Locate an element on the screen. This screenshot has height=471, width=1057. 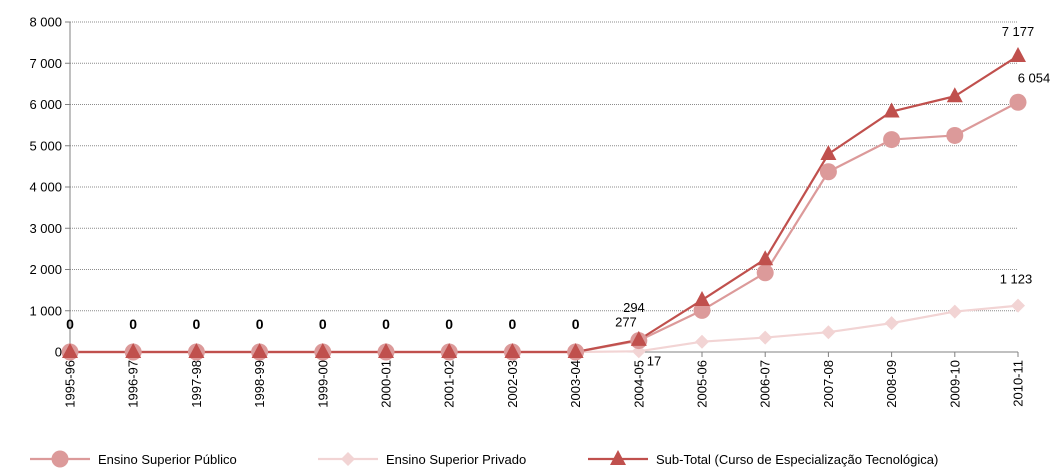
x-tick-label-2: 1997-98 is located at coordinates (196, 384).